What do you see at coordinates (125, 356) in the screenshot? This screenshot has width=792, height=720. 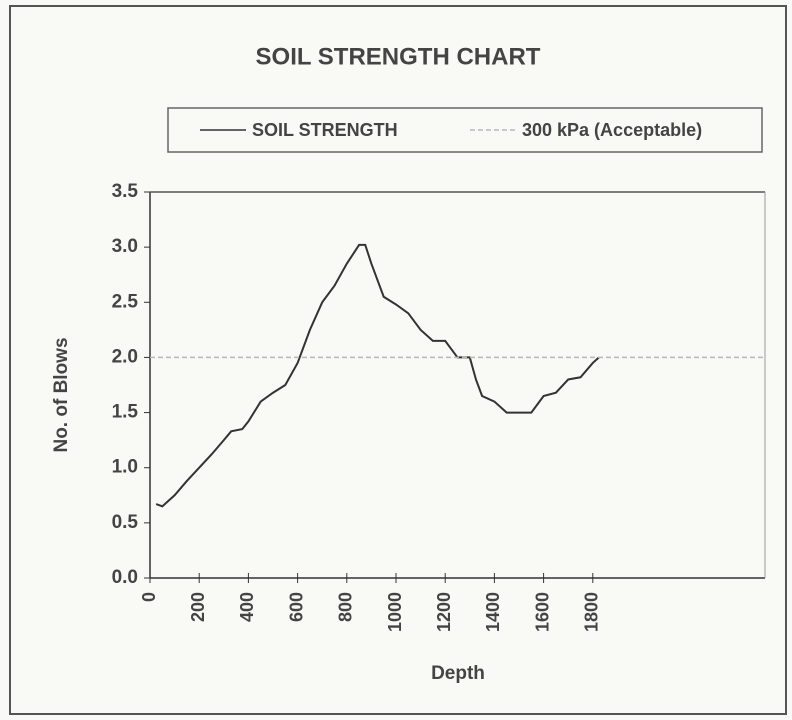 I see `y-tick-label: 2.0` at bounding box center [125, 356].